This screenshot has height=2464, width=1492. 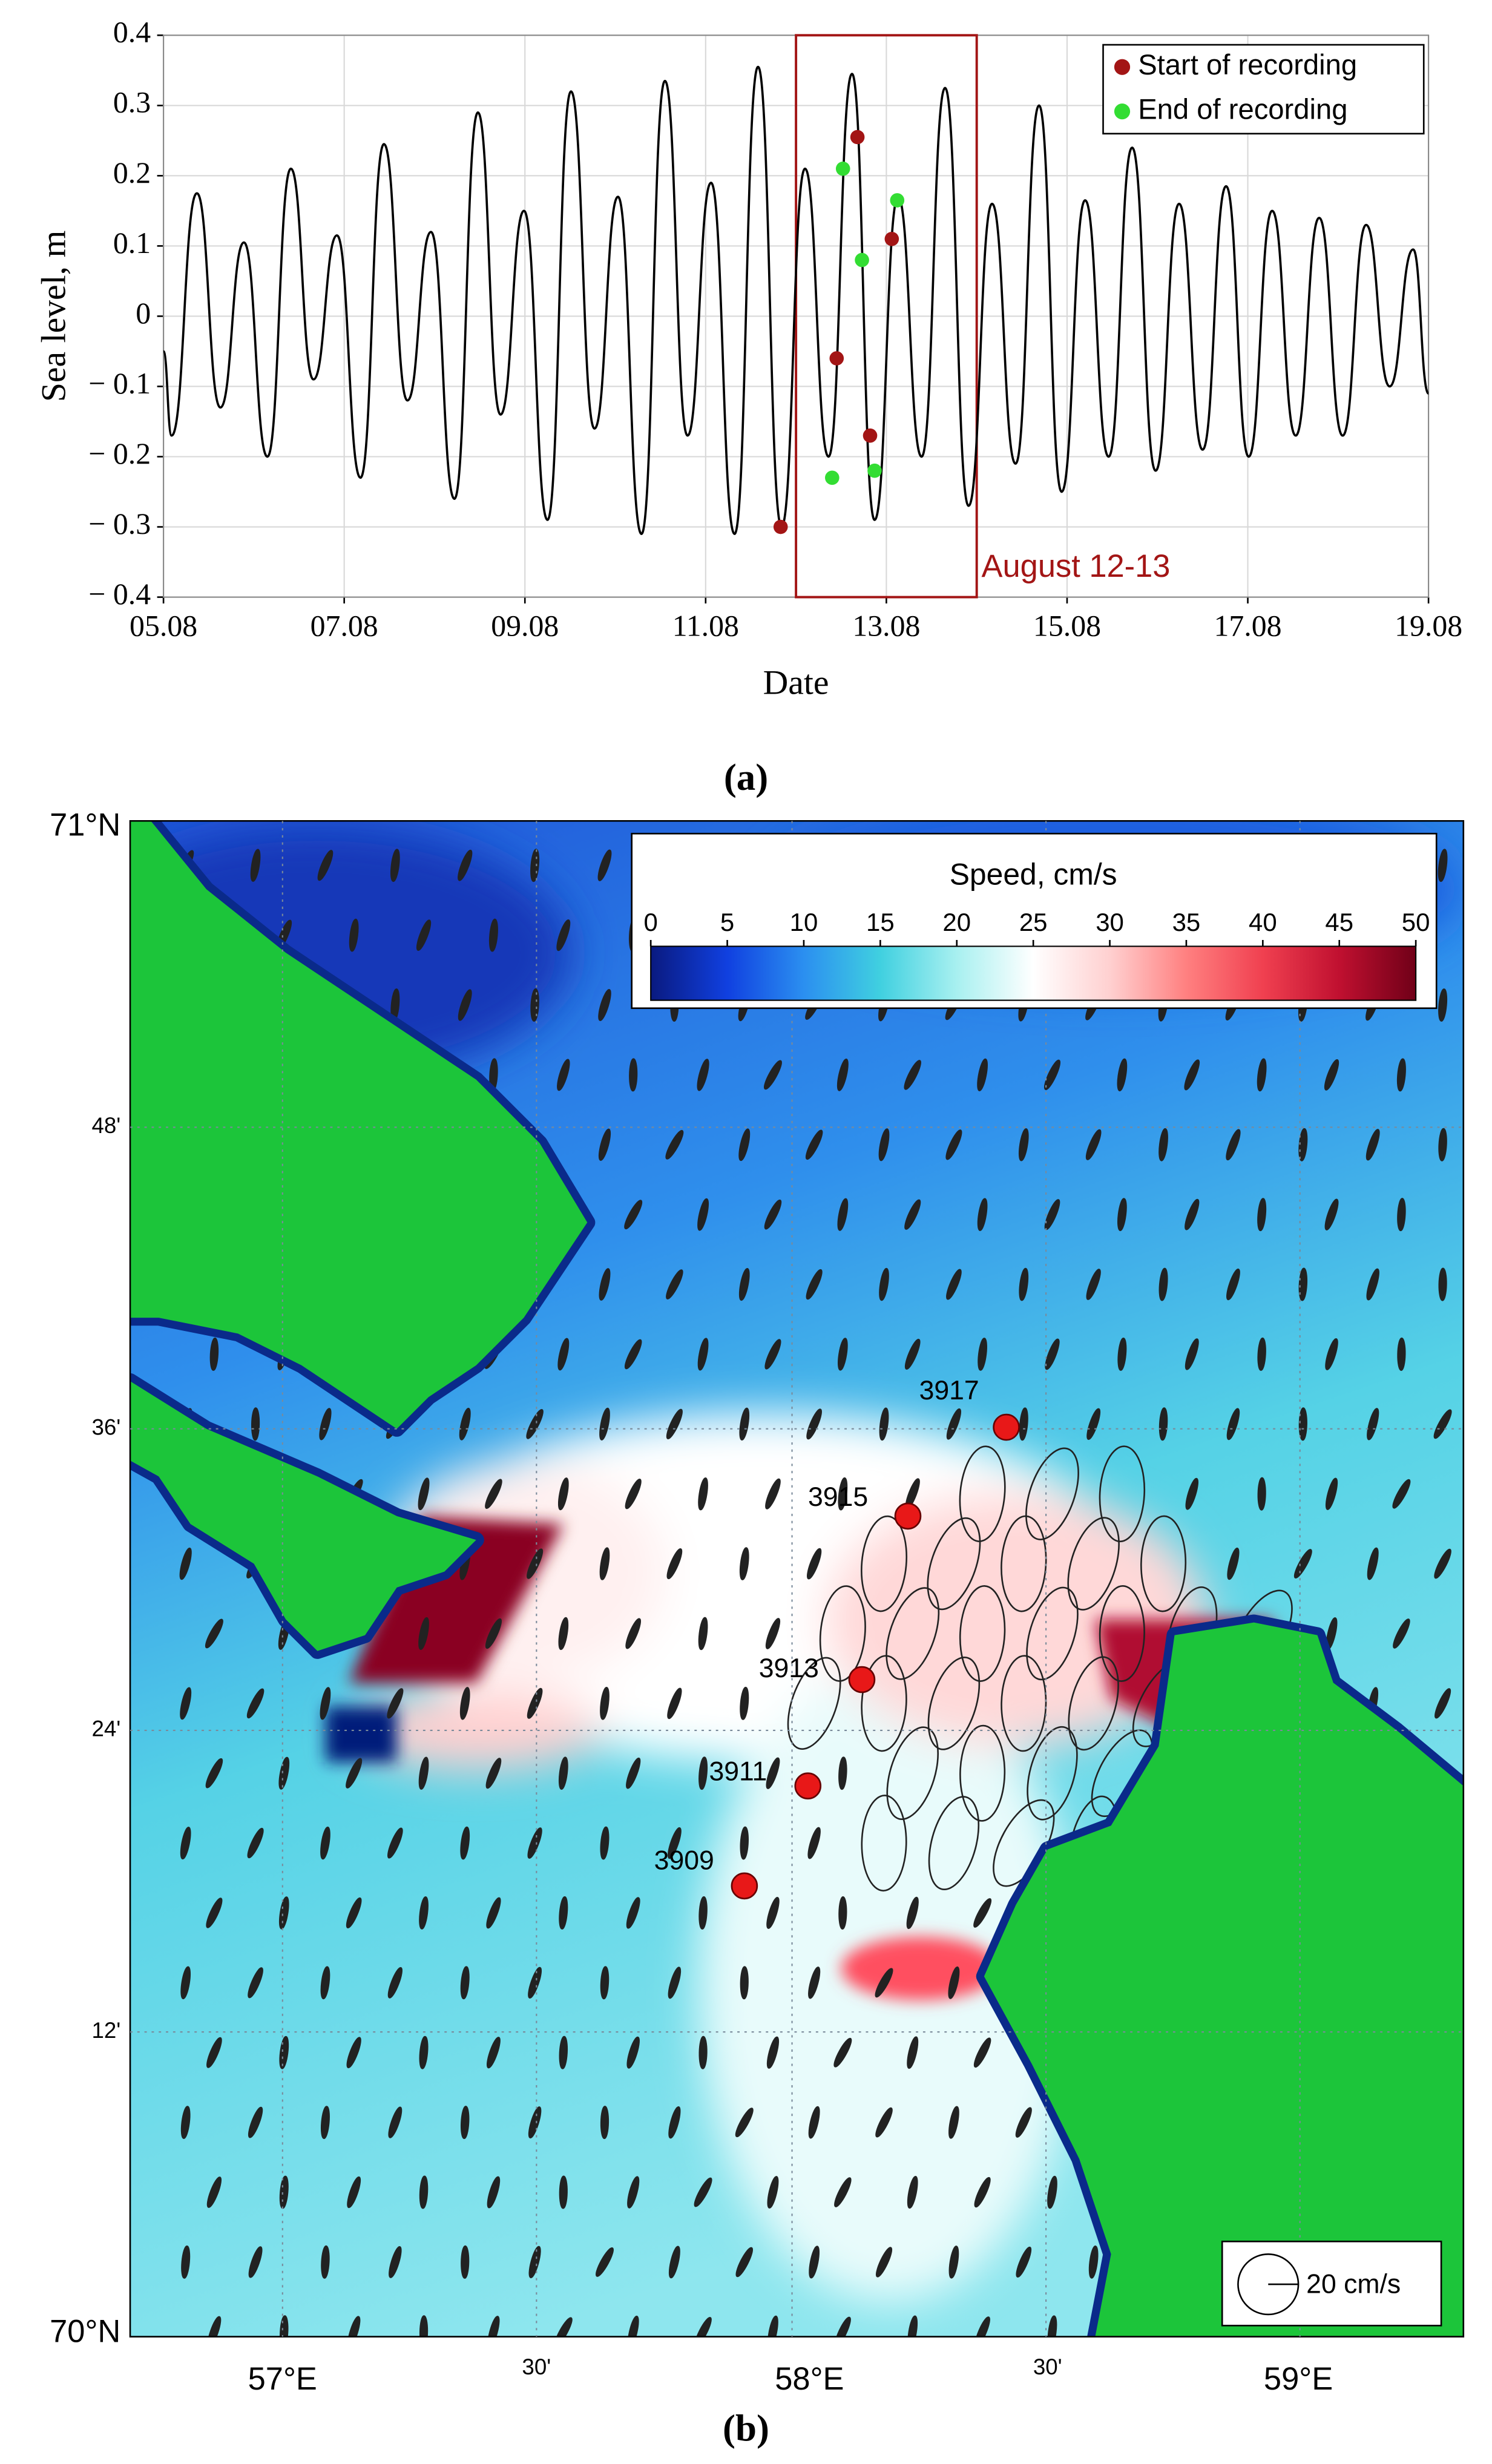 What do you see at coordinates (780, 527) in the screenshot?
I see `recording-point` at bounding box center [780, 527].